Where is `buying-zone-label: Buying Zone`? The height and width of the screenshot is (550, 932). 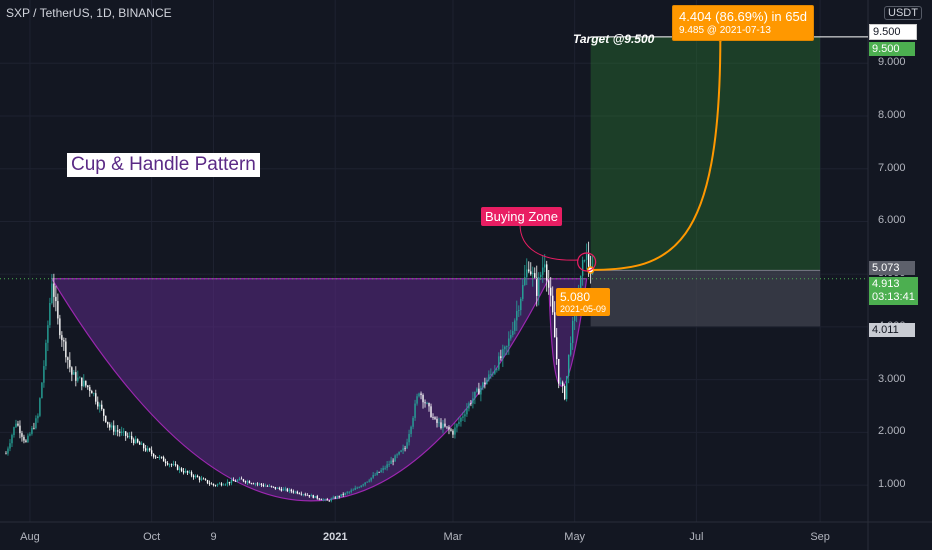
buying-zone-label: Buying Zone is located at coordinates (521, 216).